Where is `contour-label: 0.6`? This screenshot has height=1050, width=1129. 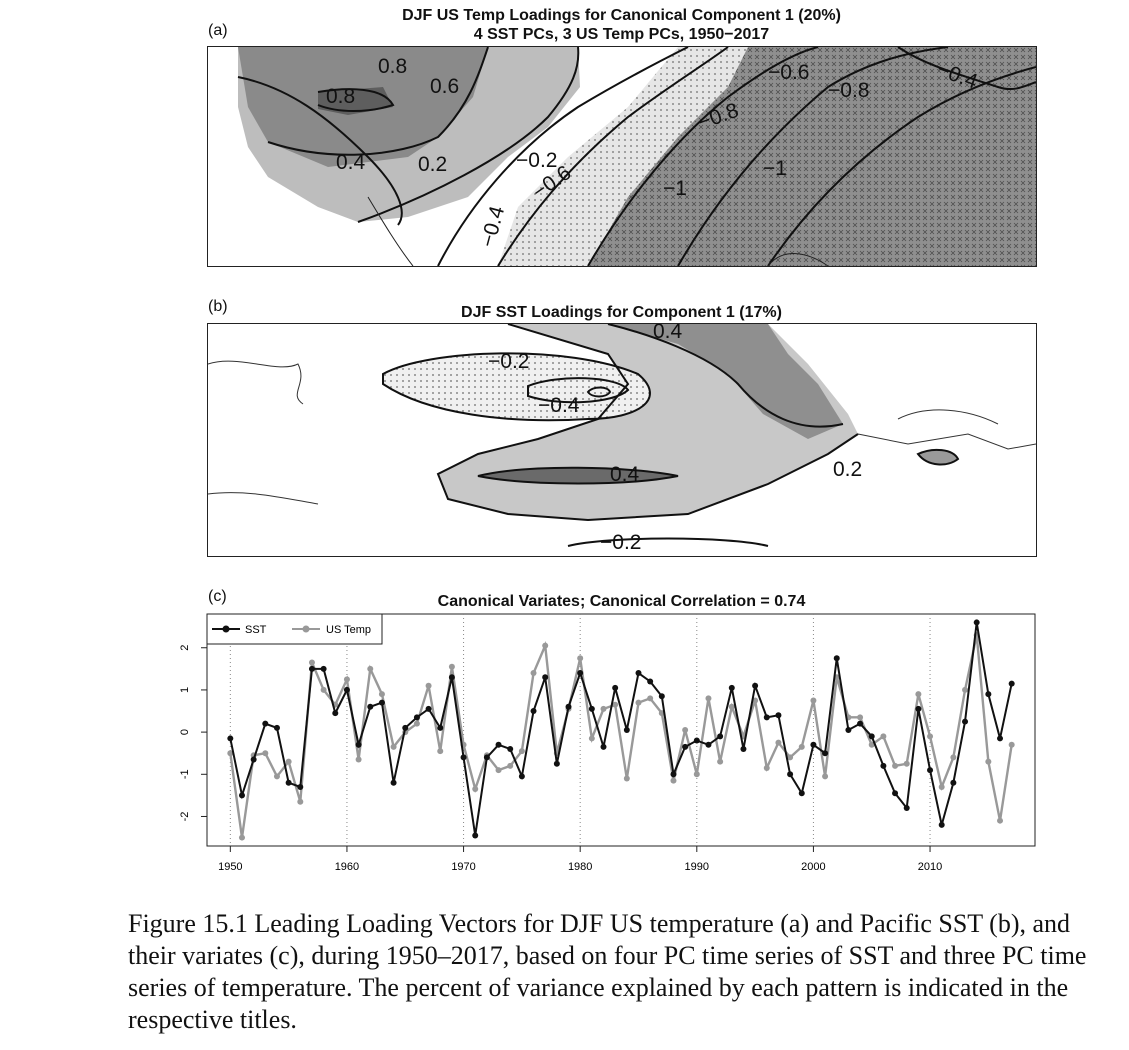 contour-label: 0.6 is located at coordinates (444, 86).